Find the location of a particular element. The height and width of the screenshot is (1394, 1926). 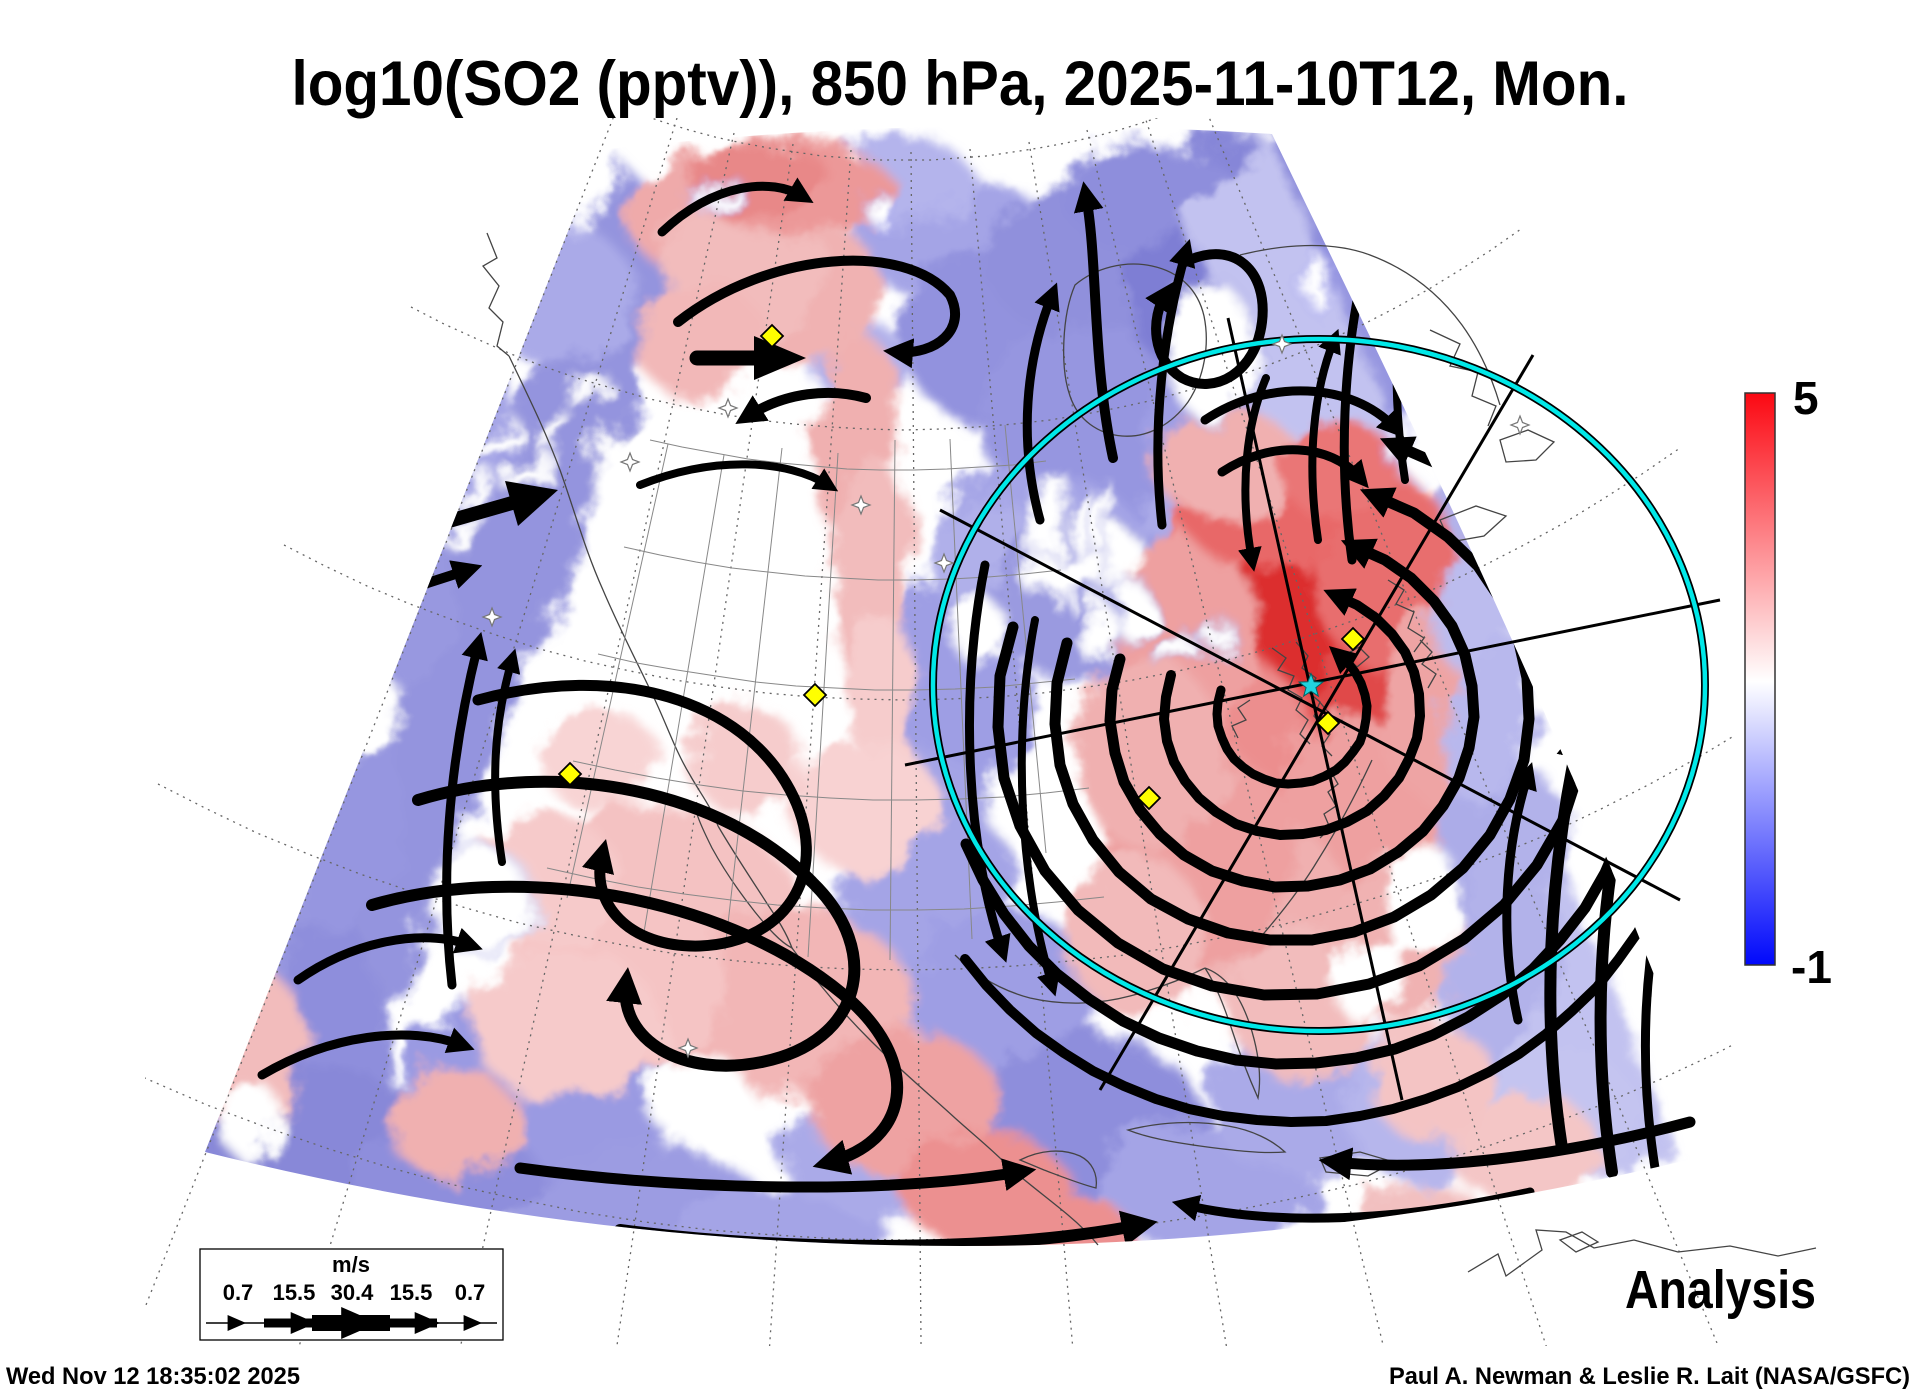

svg-text: Analysis is located at coordinates (1720, 1290).